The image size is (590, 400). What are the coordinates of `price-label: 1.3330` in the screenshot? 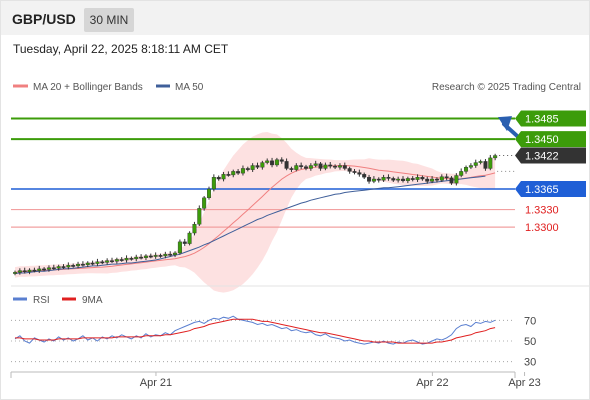 It's located at (542, 211).